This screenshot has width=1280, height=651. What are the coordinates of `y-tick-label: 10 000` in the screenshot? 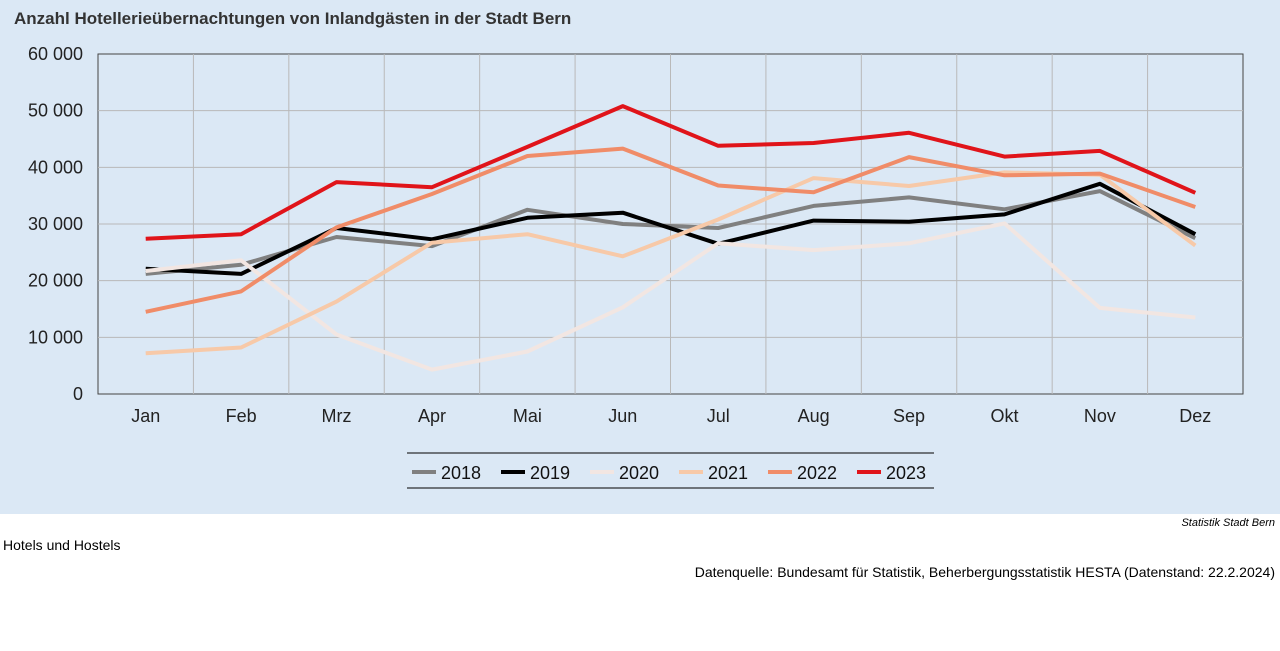 It's located at (55, 337).